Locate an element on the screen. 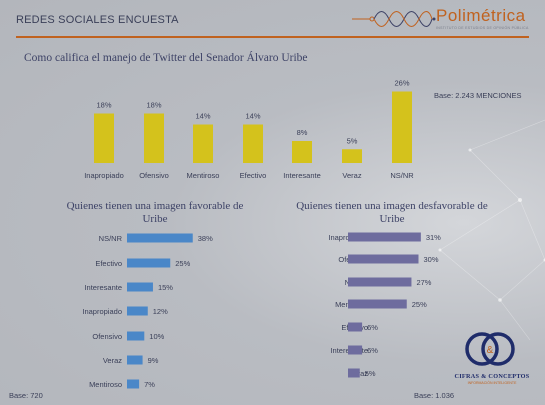 The width and height of the screenshot is (545, 405). polimetrica-logo-subtitle: INSTITUTO DE ESTUDIOS DE OPINIÓN PÚBLICA is located at coordinates (482, 28).